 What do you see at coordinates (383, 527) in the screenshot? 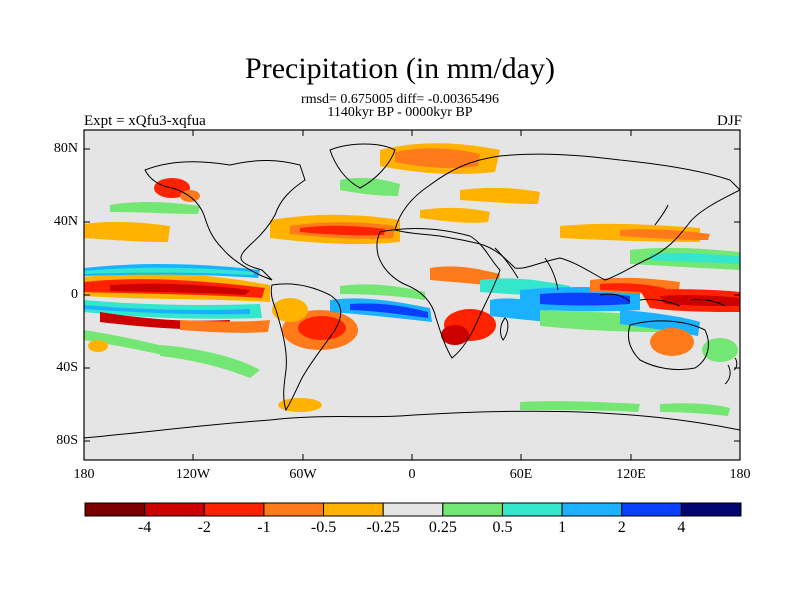
I see `colorbar-label: -0.25` at bounding box center [383, 527].